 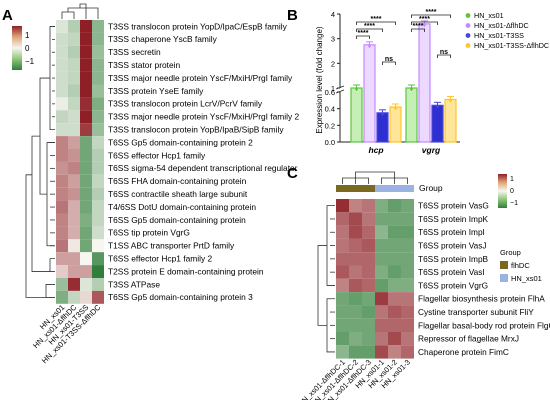 I want to click on bar-b-category-label: hcp, so click(x=375, y=150).